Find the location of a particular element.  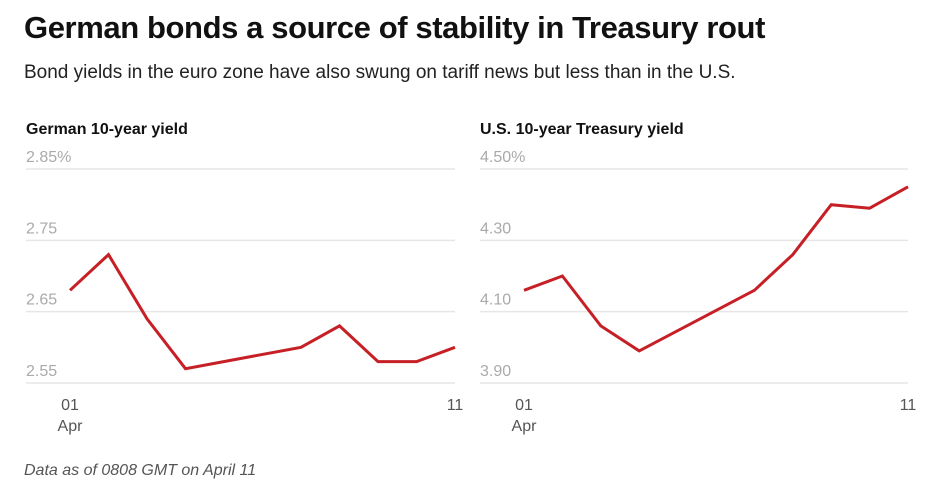

german-x-tick-label: 11 is located at coordinates (455, 405).